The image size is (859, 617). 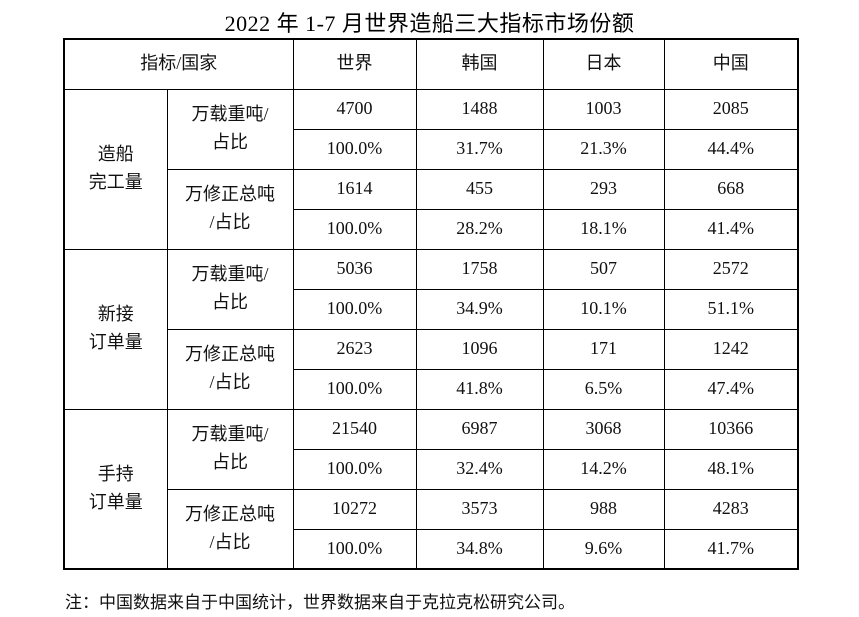 I want to click on share-cell: 31.7%, so click(x=479, y=149).